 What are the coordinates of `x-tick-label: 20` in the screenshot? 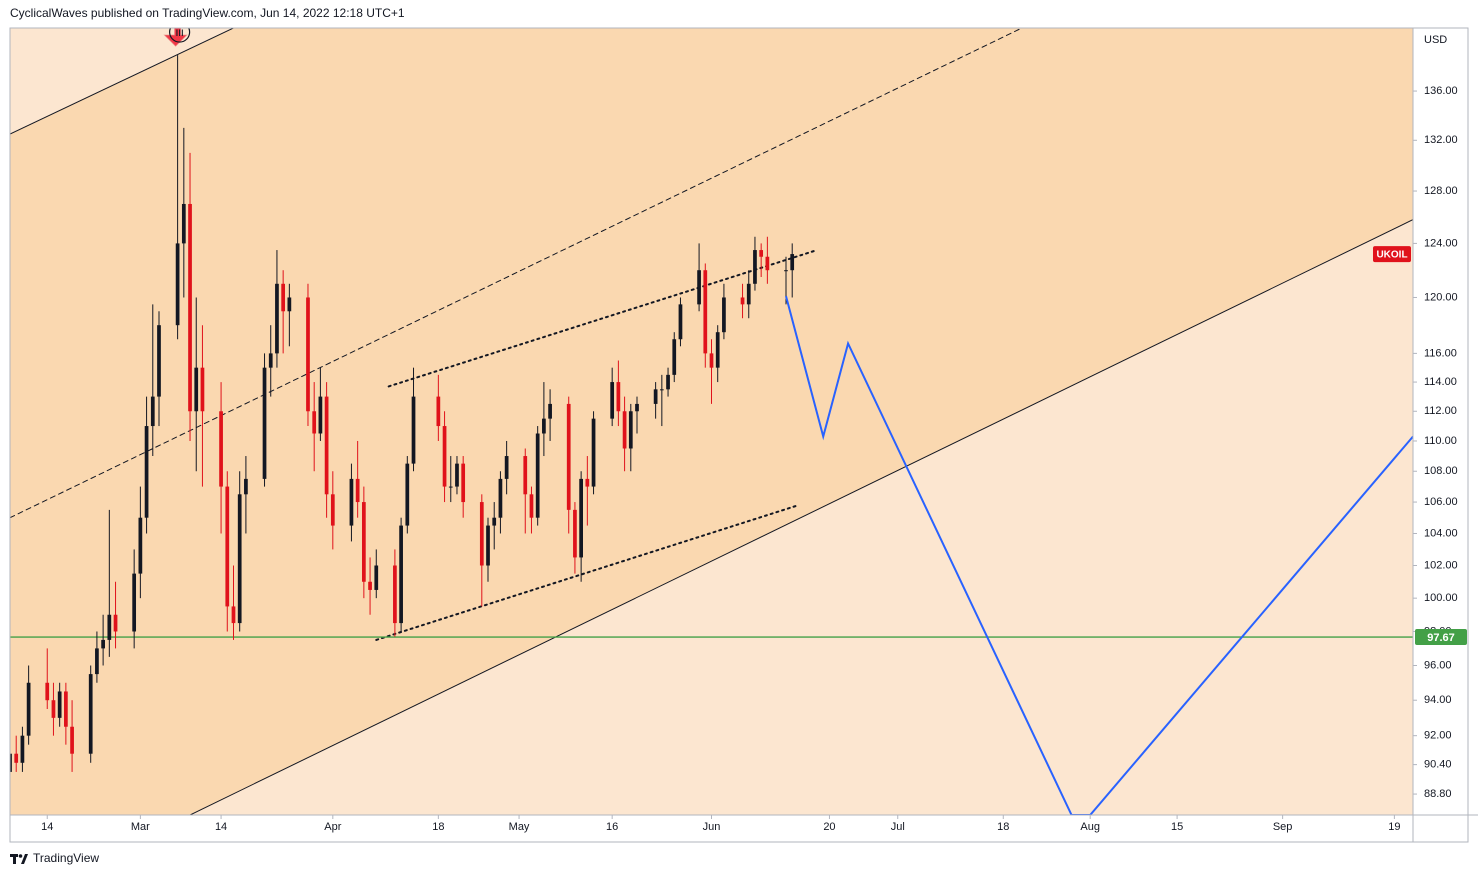 It's located at (829, 827).